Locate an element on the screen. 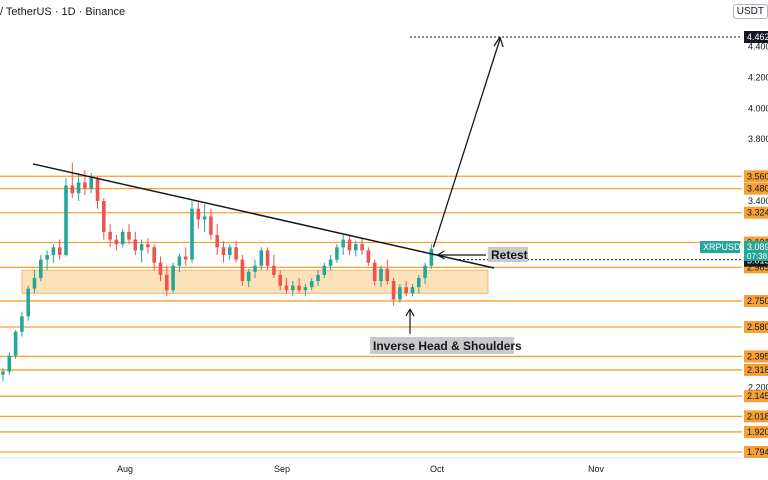 The height and width of the screenshot is (480, 768). symbol-badge-label: XRPUSDT is located at coordinates (725, 247).